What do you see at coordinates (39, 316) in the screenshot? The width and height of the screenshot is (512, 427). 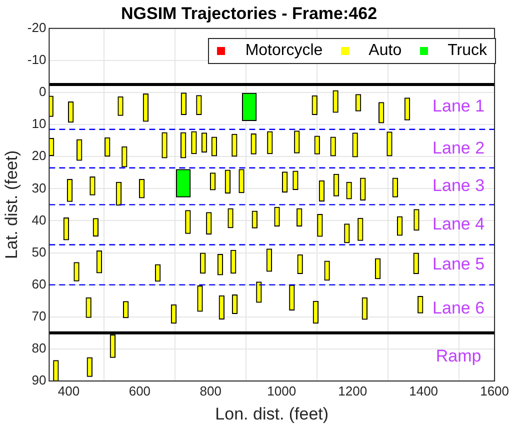 I see `y-tick-label: 70` at bounding box center [39, 316].